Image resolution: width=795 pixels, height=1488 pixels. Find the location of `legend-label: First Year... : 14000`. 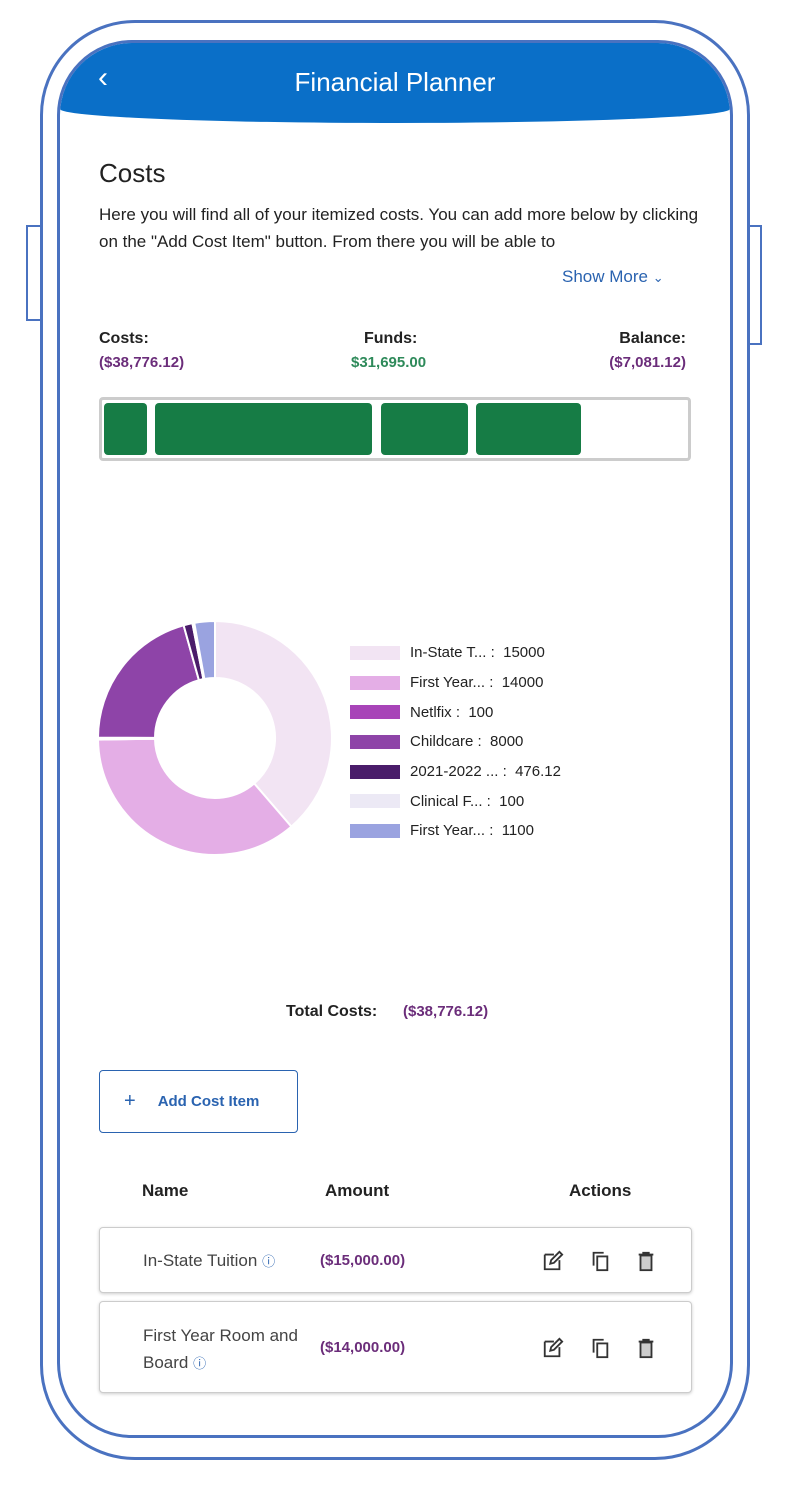

legend-label: First Year... : 14000 is located at coordinates (477, 683).